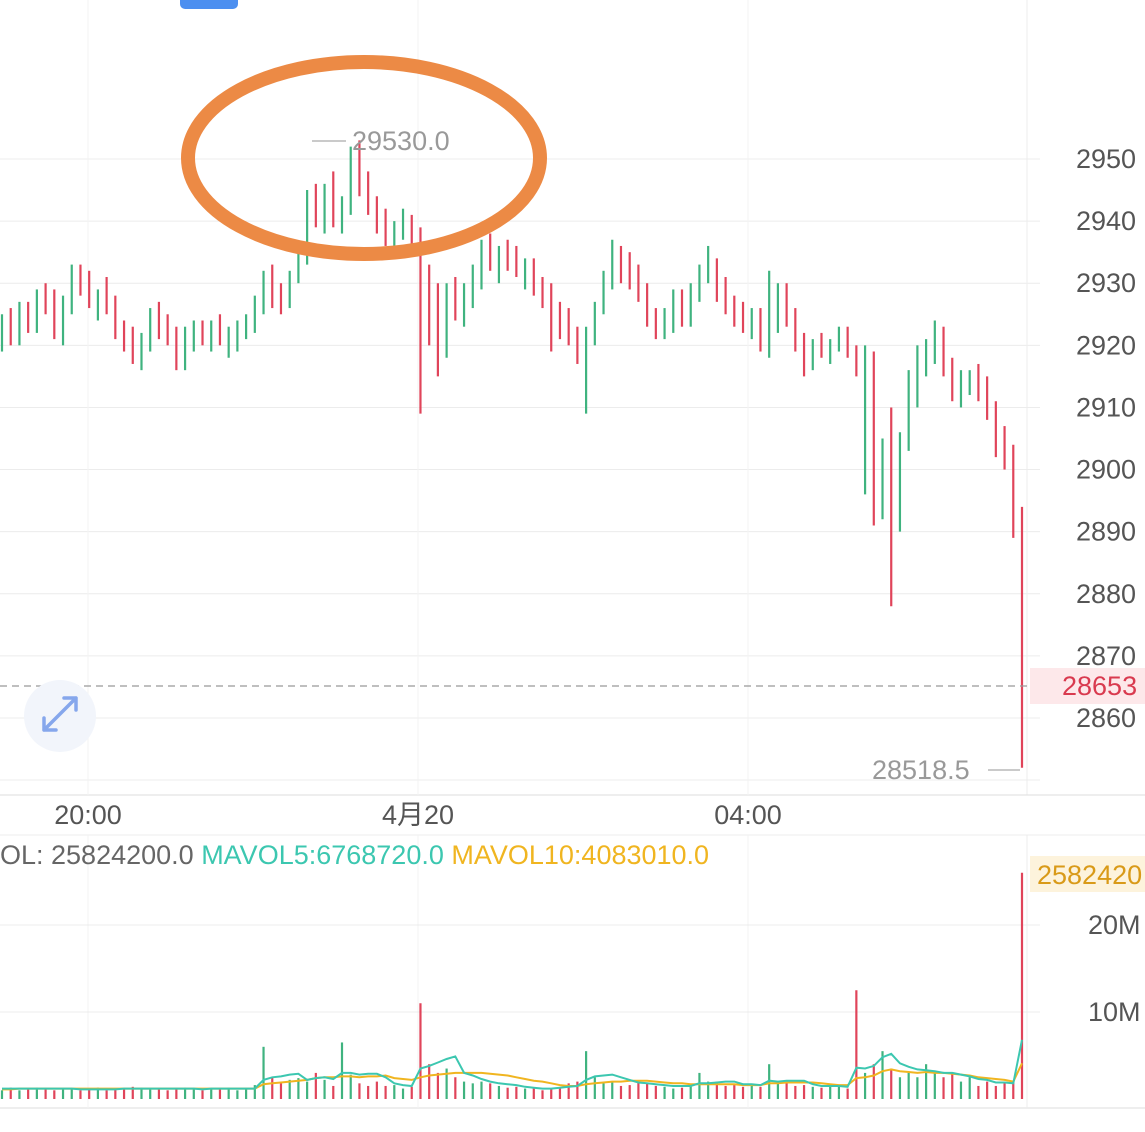 Image resolution: width=1145 pixels, height=1132 pixels. I want to click on expand-button, so click(60, 716).